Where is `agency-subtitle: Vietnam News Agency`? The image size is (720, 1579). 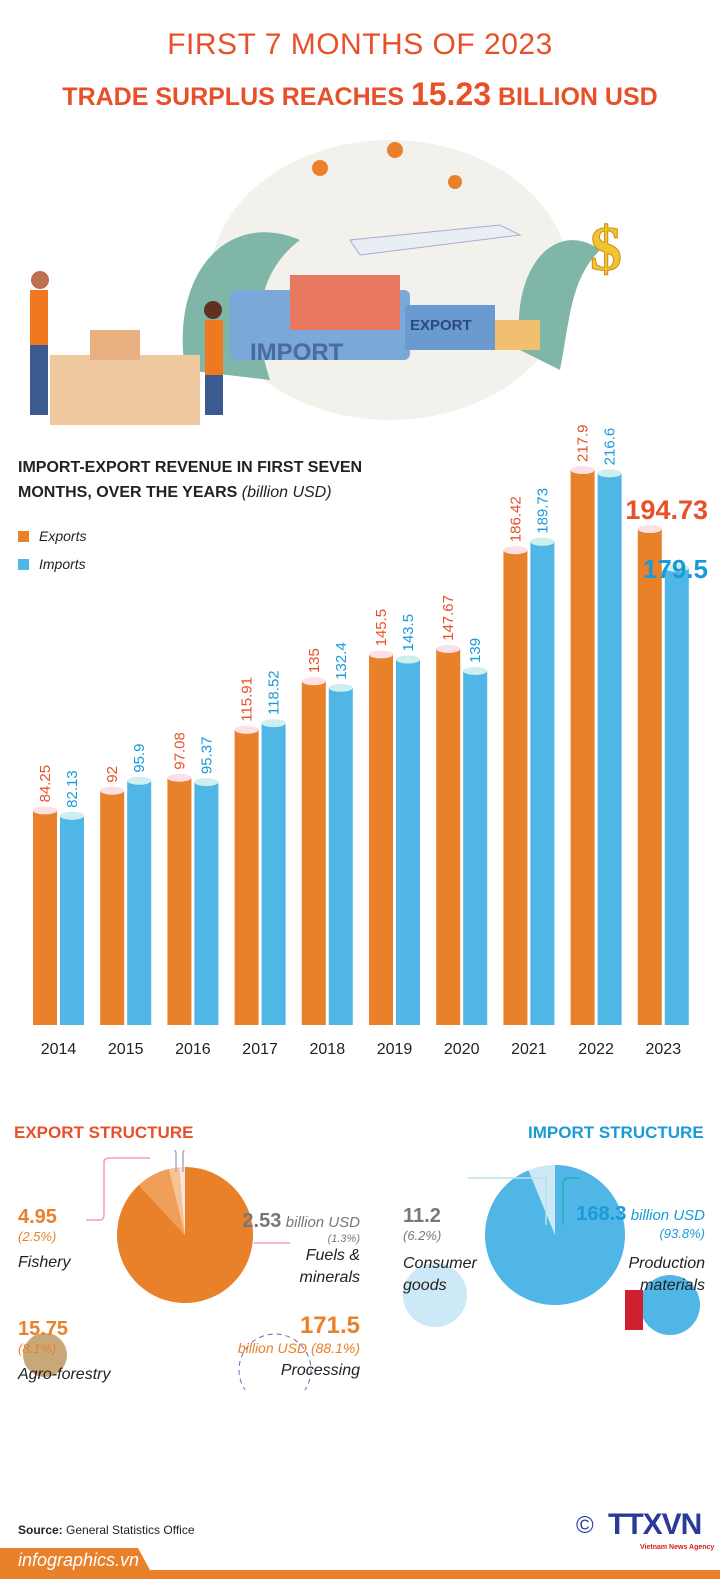
agency-subtitle: Vietnam News Agency is located at coordinates (677, 1547).